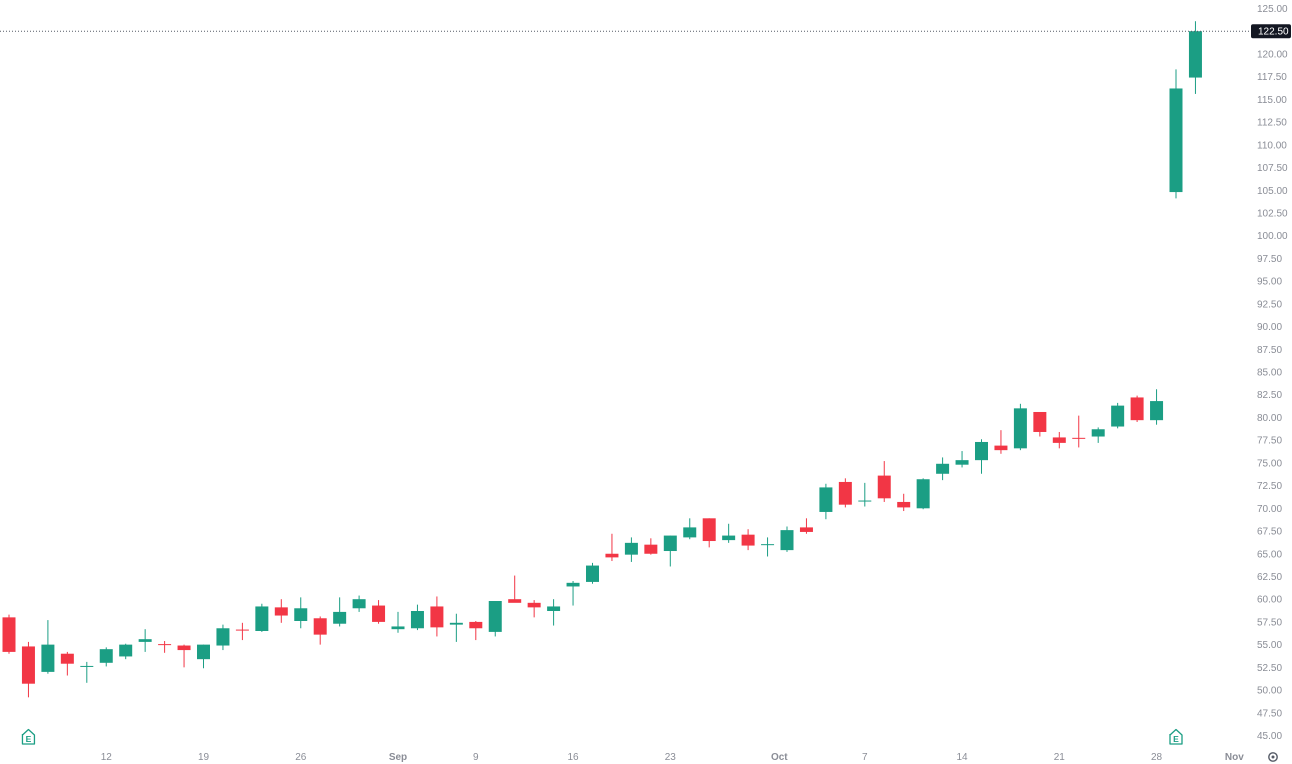 Image resolution: width=1292 pixels, height=764 pixels. What do you see at coordinates (1269, 713) in the screenshot?
I see `price-tick-label: 47.50` at bounding box center [1269, 713].